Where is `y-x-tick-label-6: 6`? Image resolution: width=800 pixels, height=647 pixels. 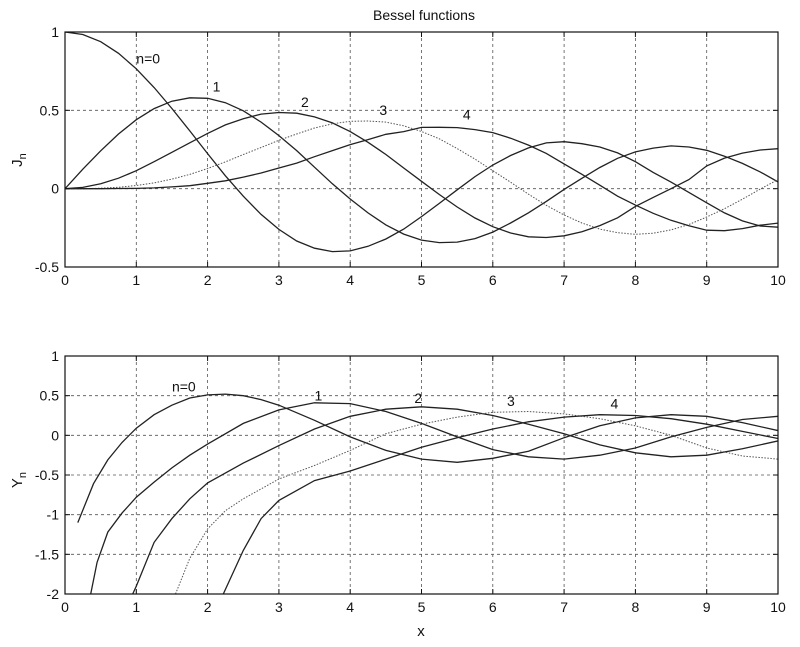 y-x-tick-label-6: 6 is located at coordinates (493, 607).